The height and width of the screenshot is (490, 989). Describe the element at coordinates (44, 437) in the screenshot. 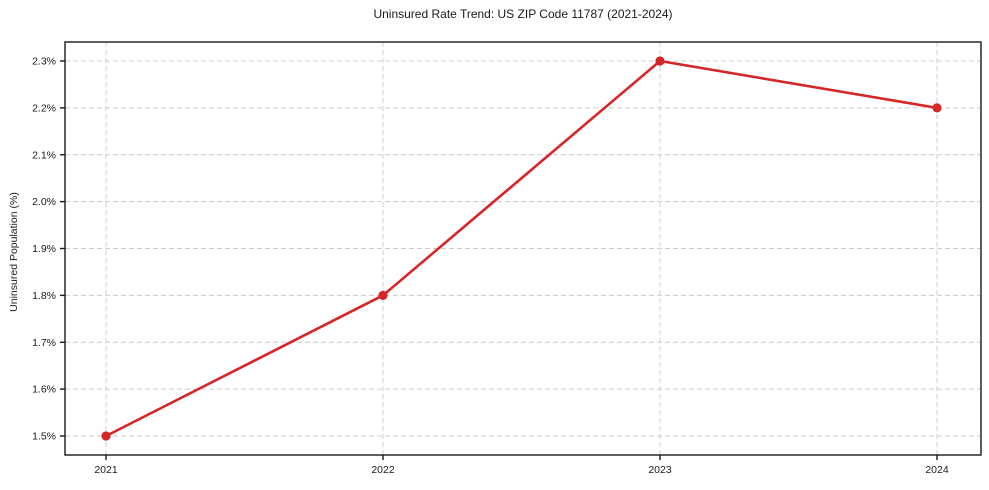

I see `y-tick-label: 1.5%` at that location.